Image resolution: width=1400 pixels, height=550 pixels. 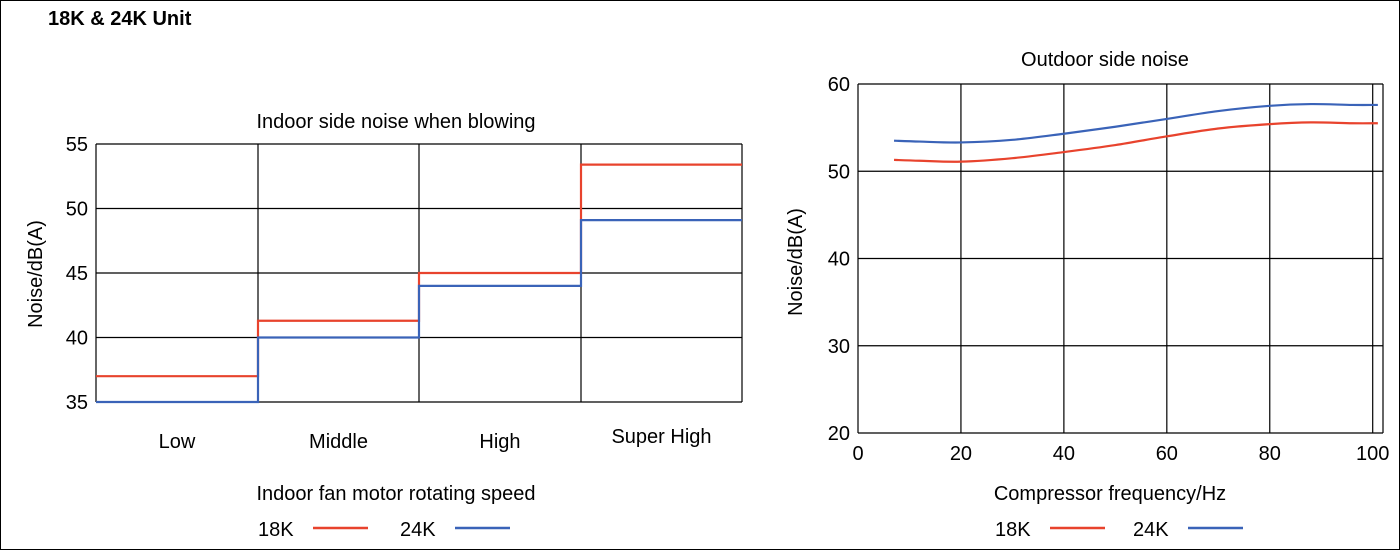 What do you see at coordinates (1270, 454) in the screenshot?
I see `outdoor-xtick-label: 80` at bounding box center [1270, 454].